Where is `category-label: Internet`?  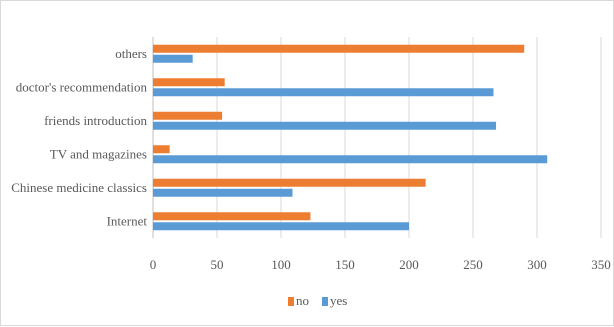
category-label: Internet is located at coordinates (127, 220).